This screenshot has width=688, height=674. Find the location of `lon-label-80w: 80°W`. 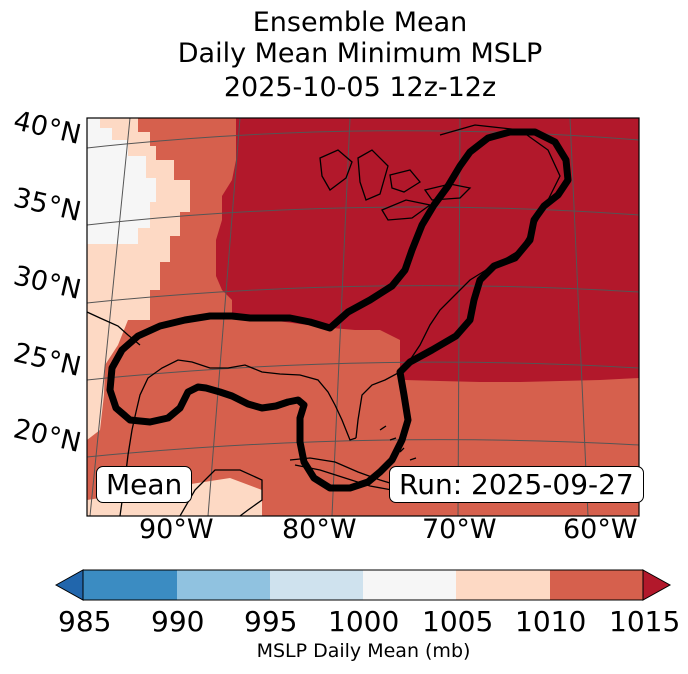

lon-label-80w: 80°W is located at coordinates (319, 529).